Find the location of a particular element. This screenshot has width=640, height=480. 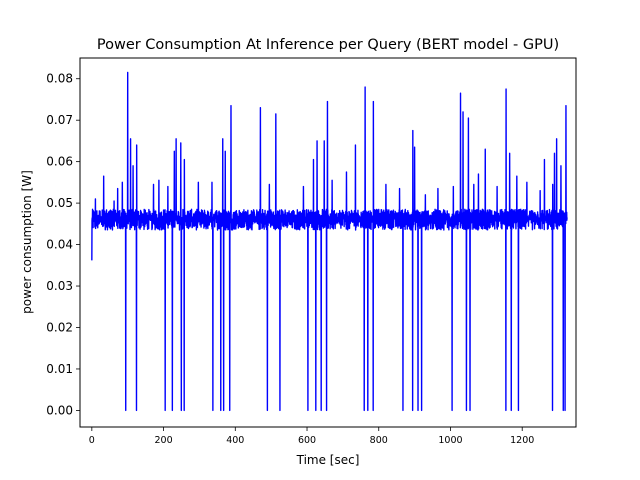

x-axis-title: Time [sec] is located at coordinates (328, 460).